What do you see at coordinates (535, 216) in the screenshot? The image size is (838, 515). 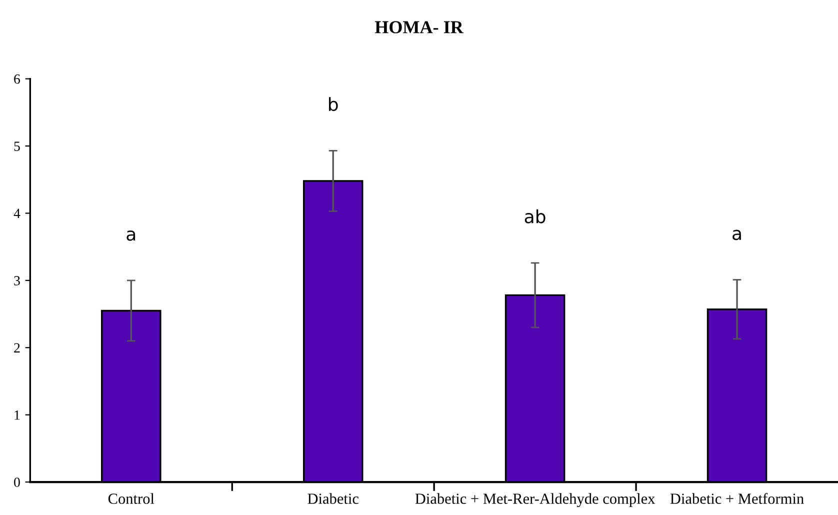 I see `annotation: ab` at bounding box center [535, 216].